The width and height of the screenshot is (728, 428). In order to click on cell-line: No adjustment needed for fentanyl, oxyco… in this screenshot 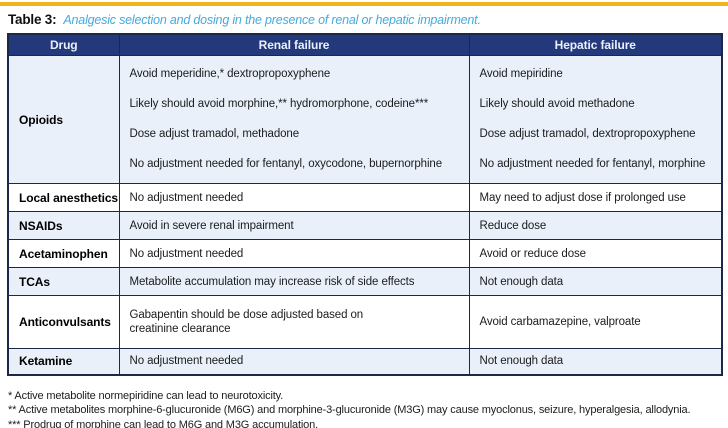, I will do `click(286, 164)`.